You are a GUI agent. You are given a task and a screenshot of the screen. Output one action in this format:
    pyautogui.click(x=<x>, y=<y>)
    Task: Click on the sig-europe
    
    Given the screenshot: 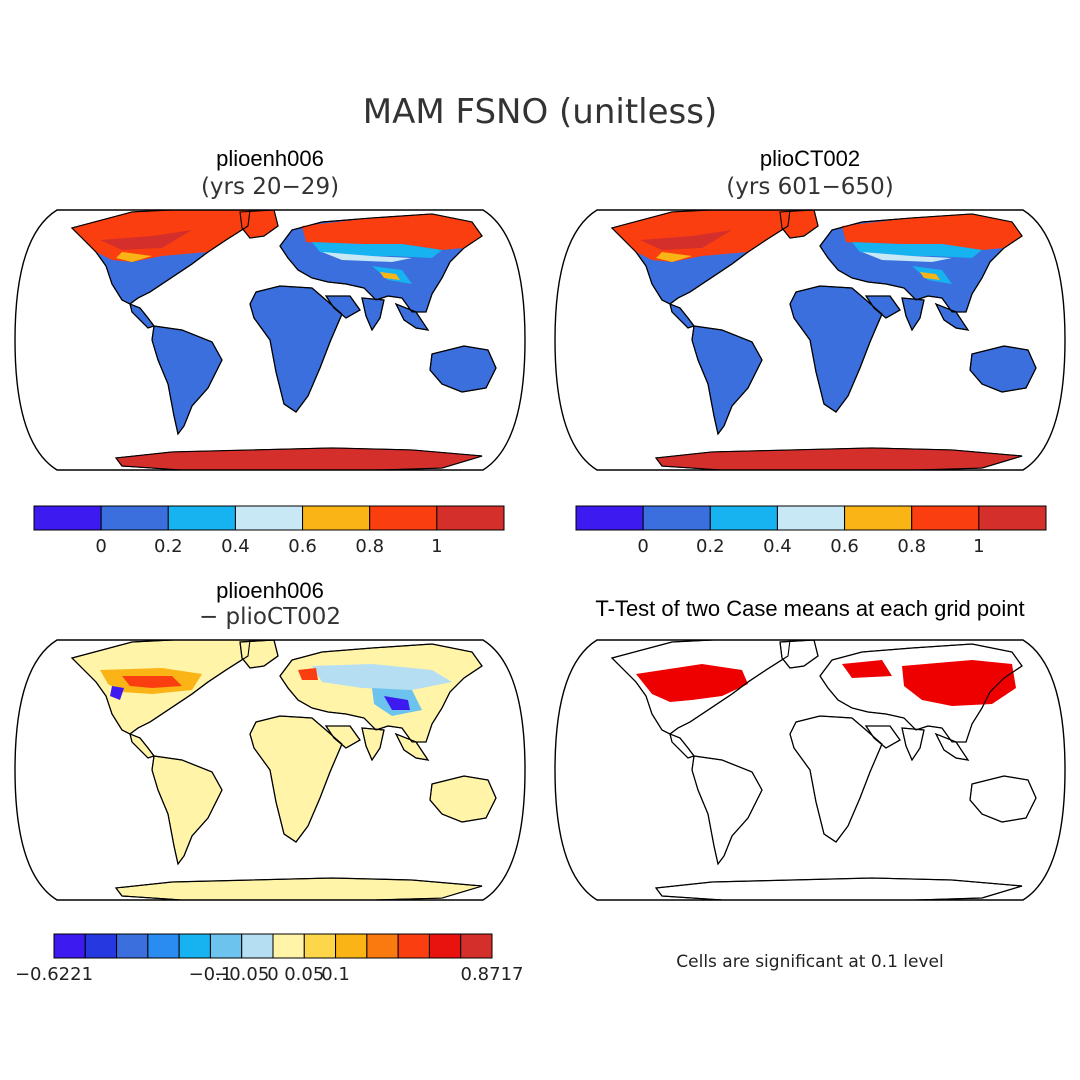 What is the action you would take?
    pyautogui.click(x=867, y=669)
    